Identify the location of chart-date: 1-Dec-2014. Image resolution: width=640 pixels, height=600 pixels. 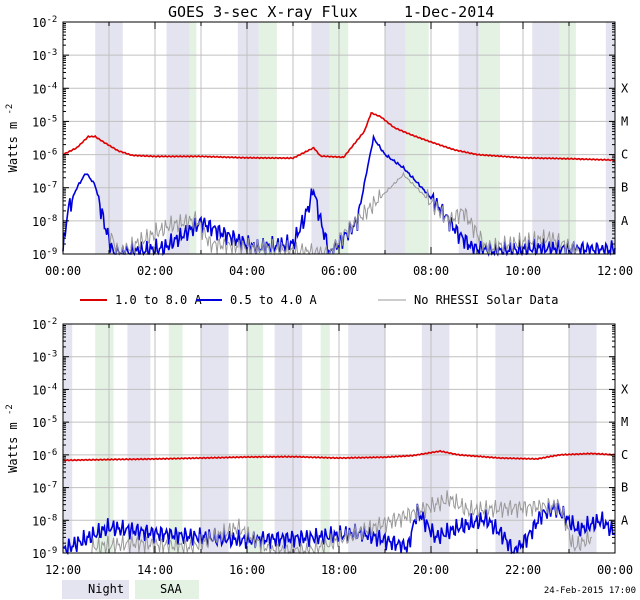
(449, 12).